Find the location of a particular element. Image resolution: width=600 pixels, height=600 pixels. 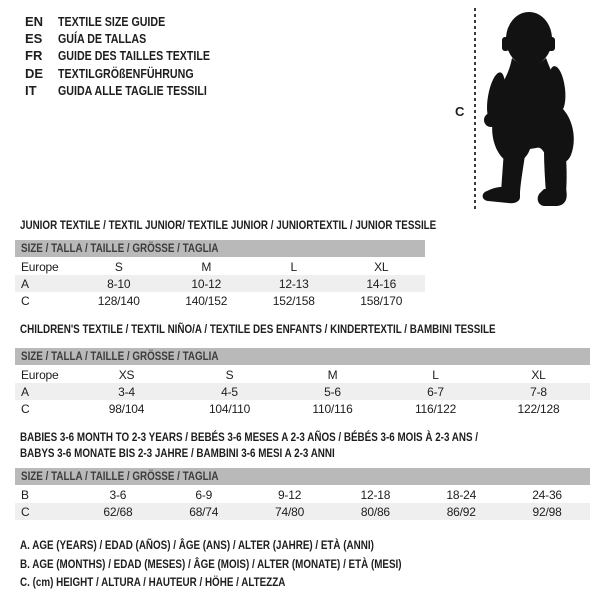

row-label: B is located at coordinates (25, 494).